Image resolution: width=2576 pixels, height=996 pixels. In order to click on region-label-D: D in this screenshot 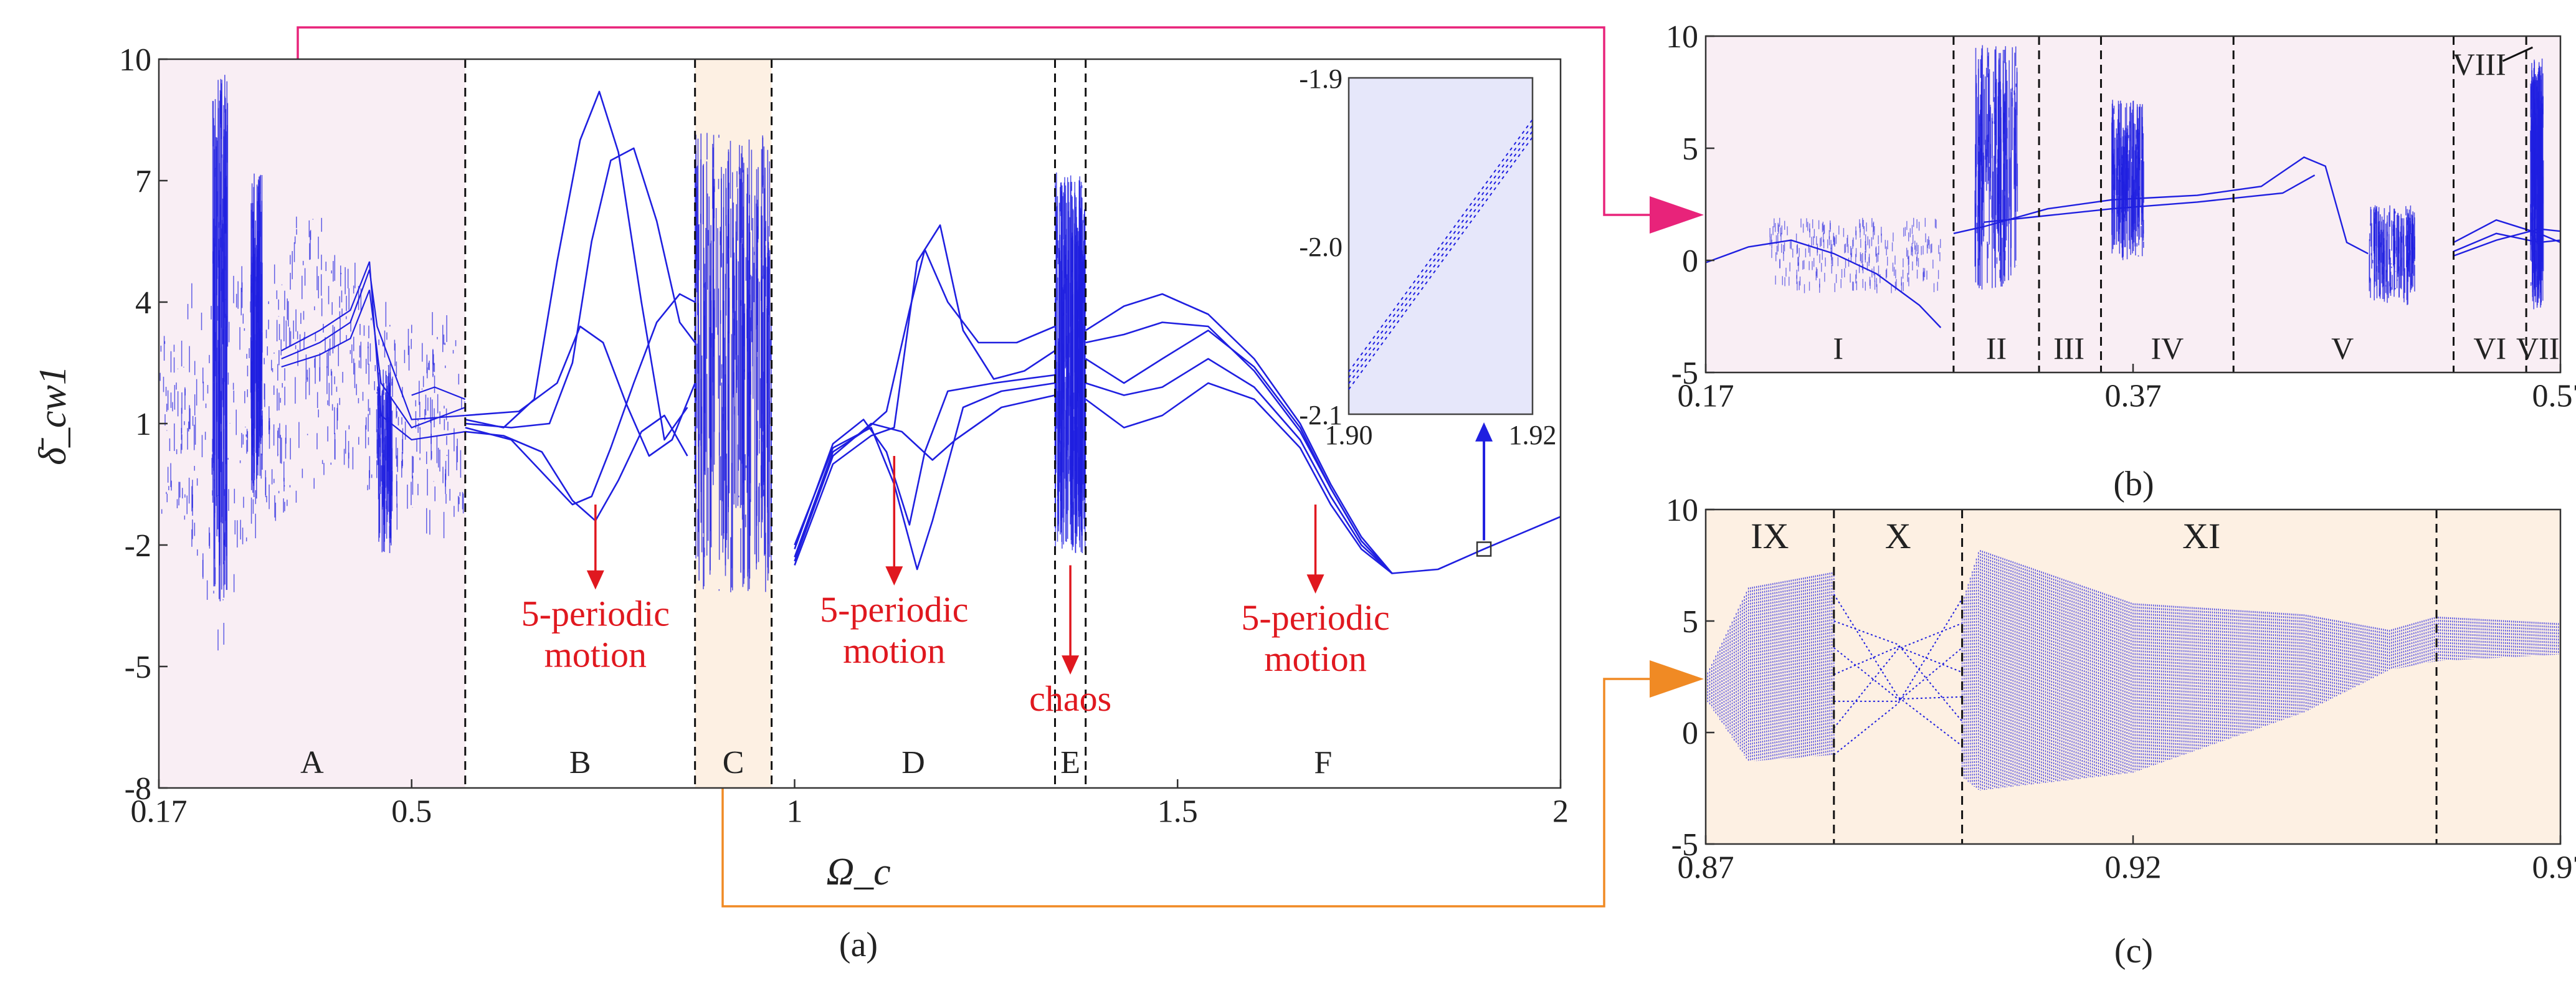, I will do `click(913, 762)`.